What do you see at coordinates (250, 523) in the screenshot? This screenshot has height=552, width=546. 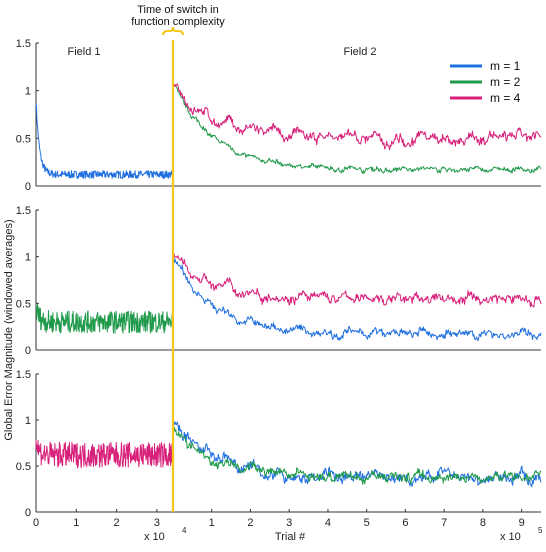 I see `x2-tick-label: 2` at bounding box center [250, 523].